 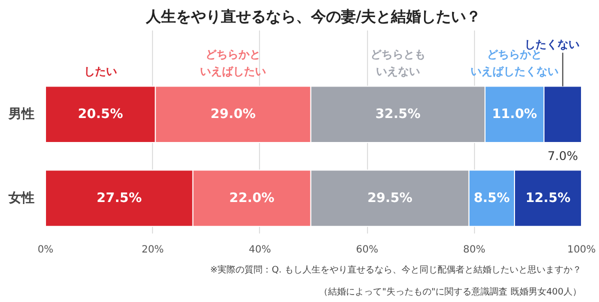 I want to click on text: 7.0%, so click(x=562, y=156).